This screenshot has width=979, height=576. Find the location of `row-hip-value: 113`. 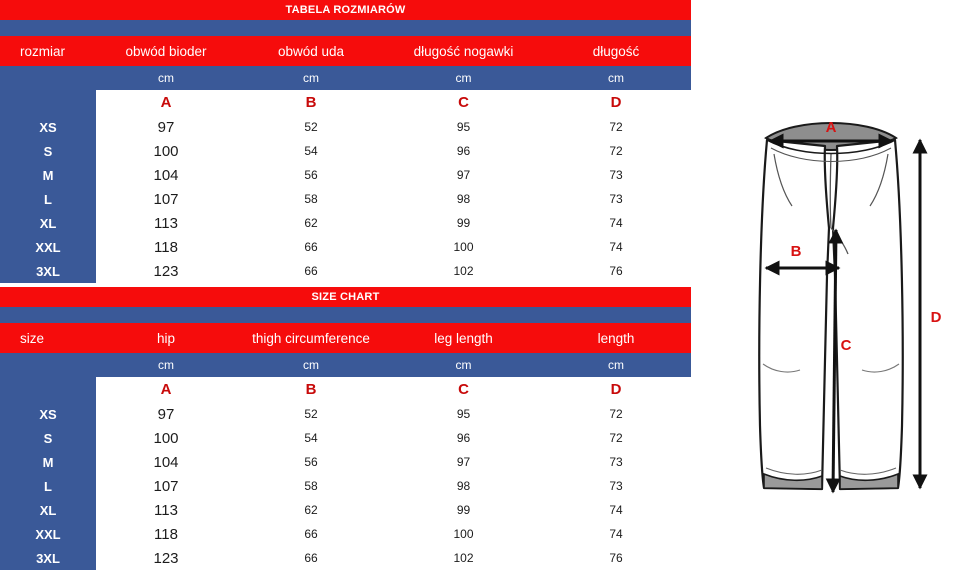

row-hip-value: 113 is located at coordinates (166, 510).